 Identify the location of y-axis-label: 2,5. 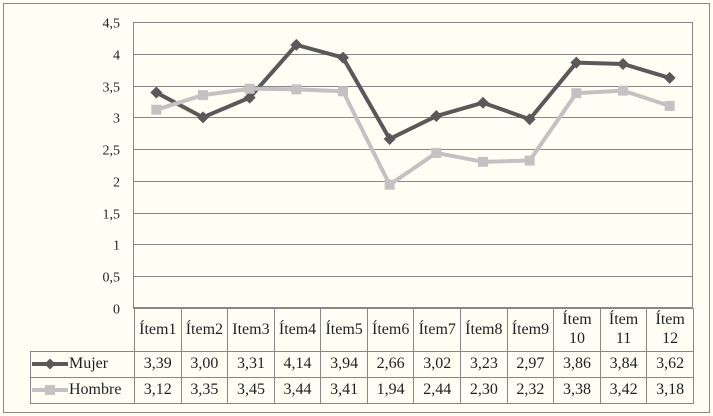
(112, 151).